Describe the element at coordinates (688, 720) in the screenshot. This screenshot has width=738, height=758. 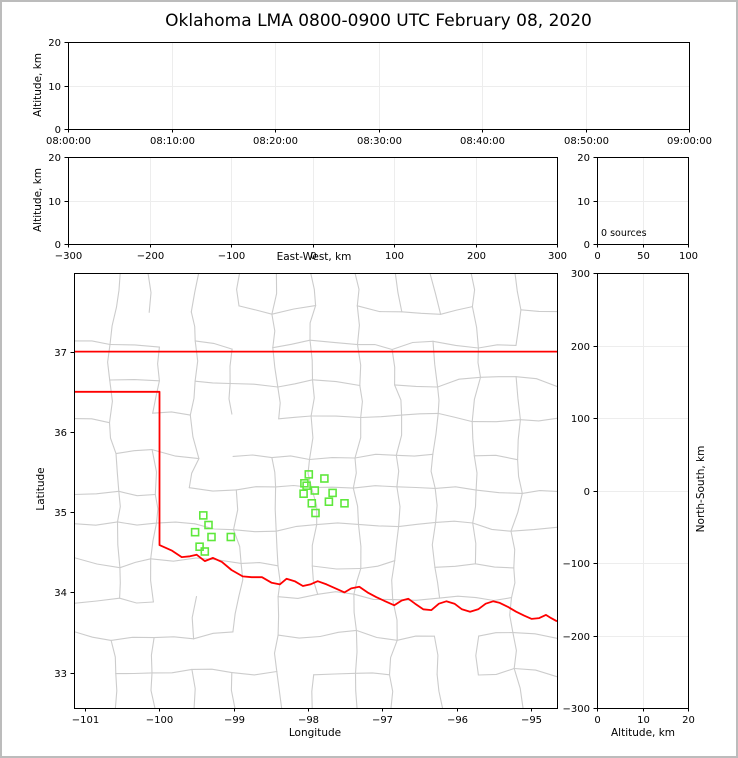
I see `x-tick-label: 20` at that location.